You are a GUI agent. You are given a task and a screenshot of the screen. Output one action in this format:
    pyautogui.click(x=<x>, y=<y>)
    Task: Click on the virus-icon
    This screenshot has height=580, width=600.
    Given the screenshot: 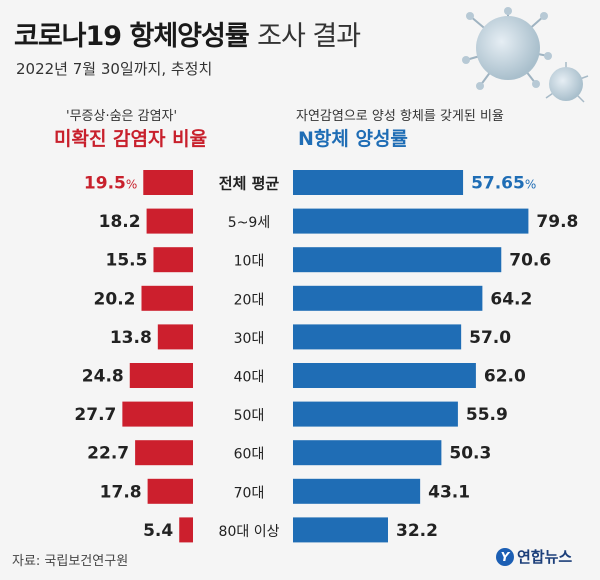 What is the action you would take?
    pyautogui.click(x=525, y=55)
    